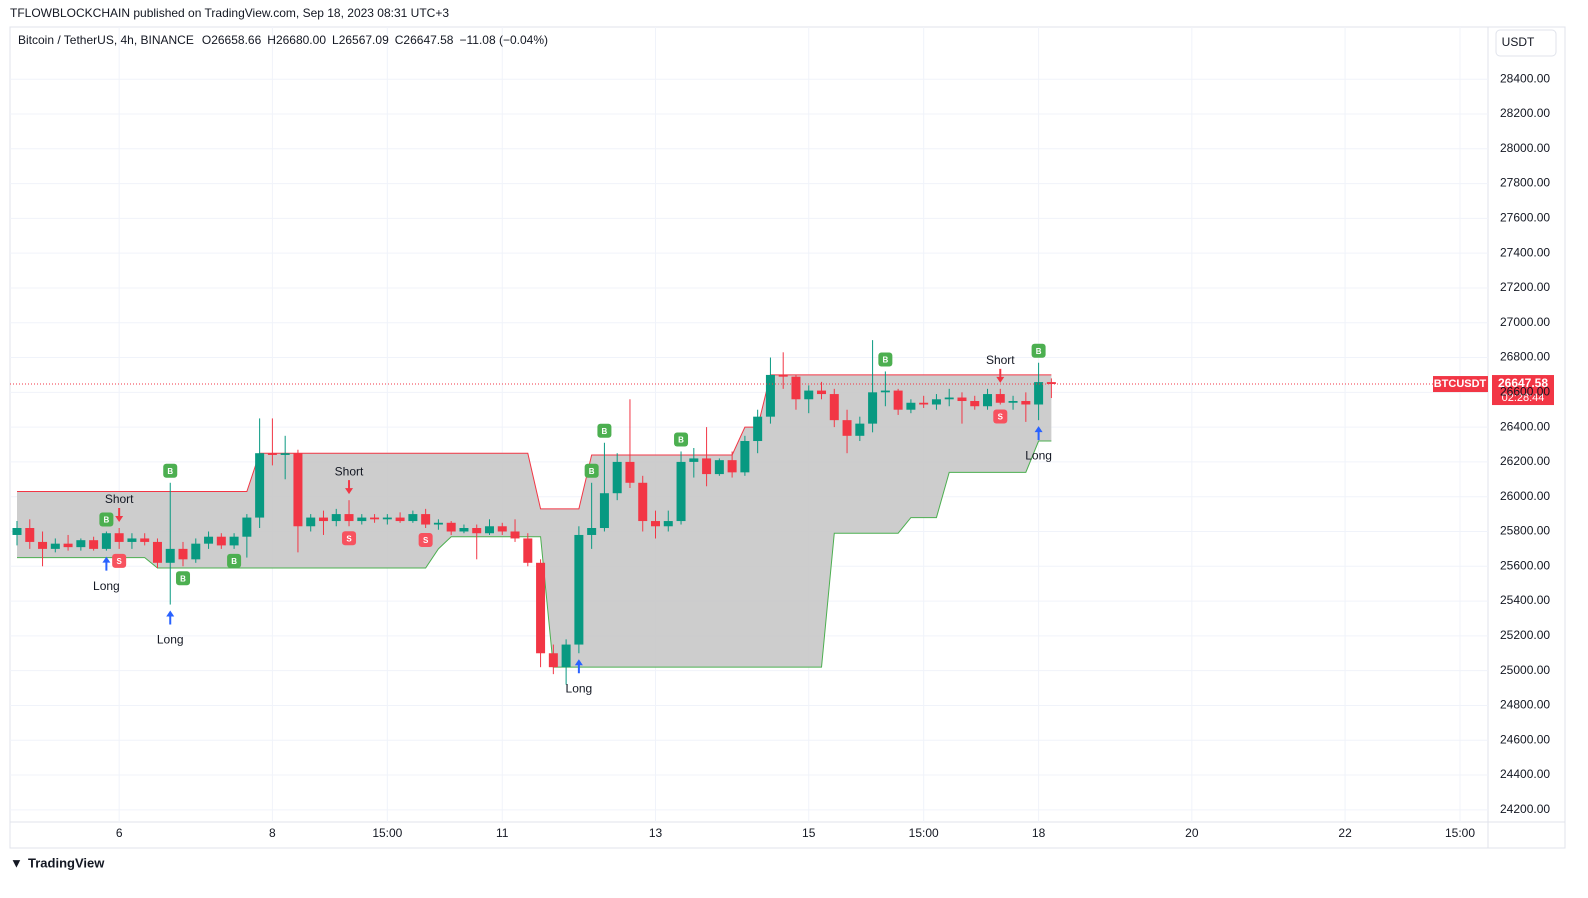 The height and width of the screenshot is (898, 1588). I want to click on currency-box, so click(1526, 43).